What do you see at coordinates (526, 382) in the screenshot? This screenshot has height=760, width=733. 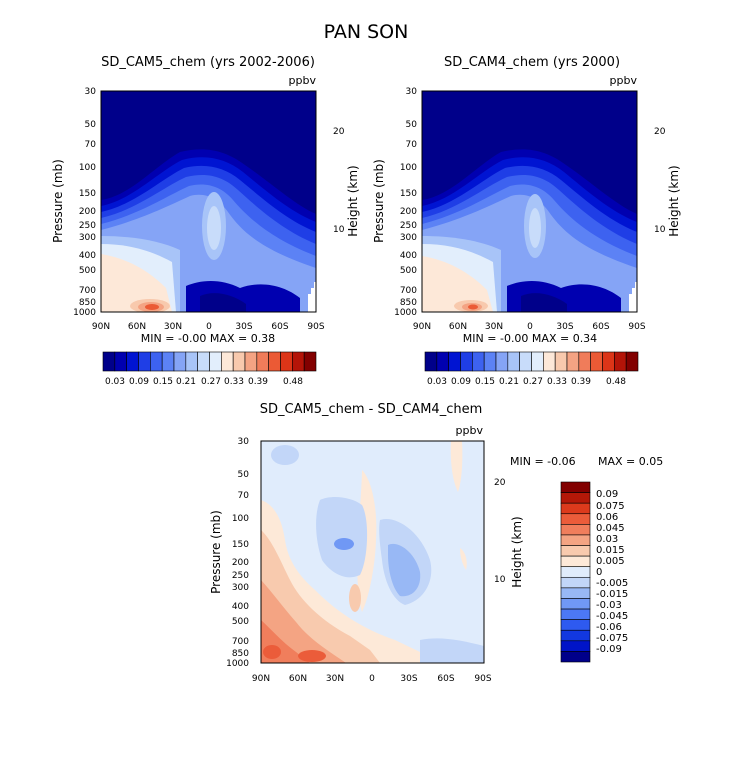 I see `panel-cam4-colorbar-labels: 0.03 0.09 0.15 0.21 0.27 0.33 0.39 0.48` at bounding box center [526, 382].